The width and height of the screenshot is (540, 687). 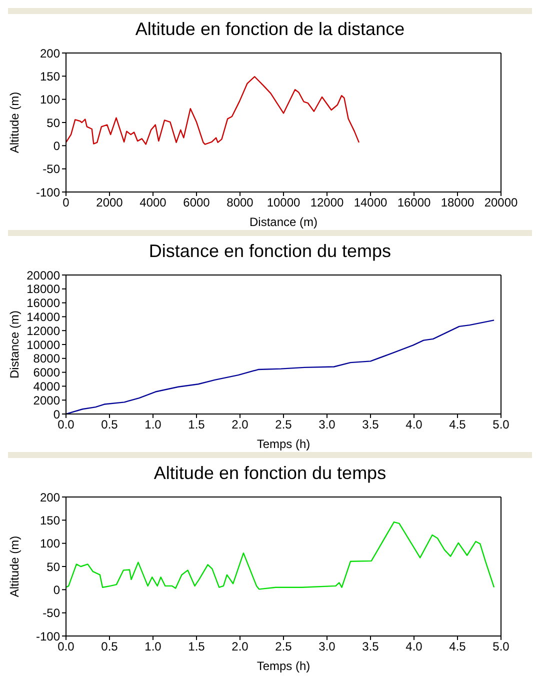 I want to click on x-tick-label: 4000, so click(x=153, y=203).